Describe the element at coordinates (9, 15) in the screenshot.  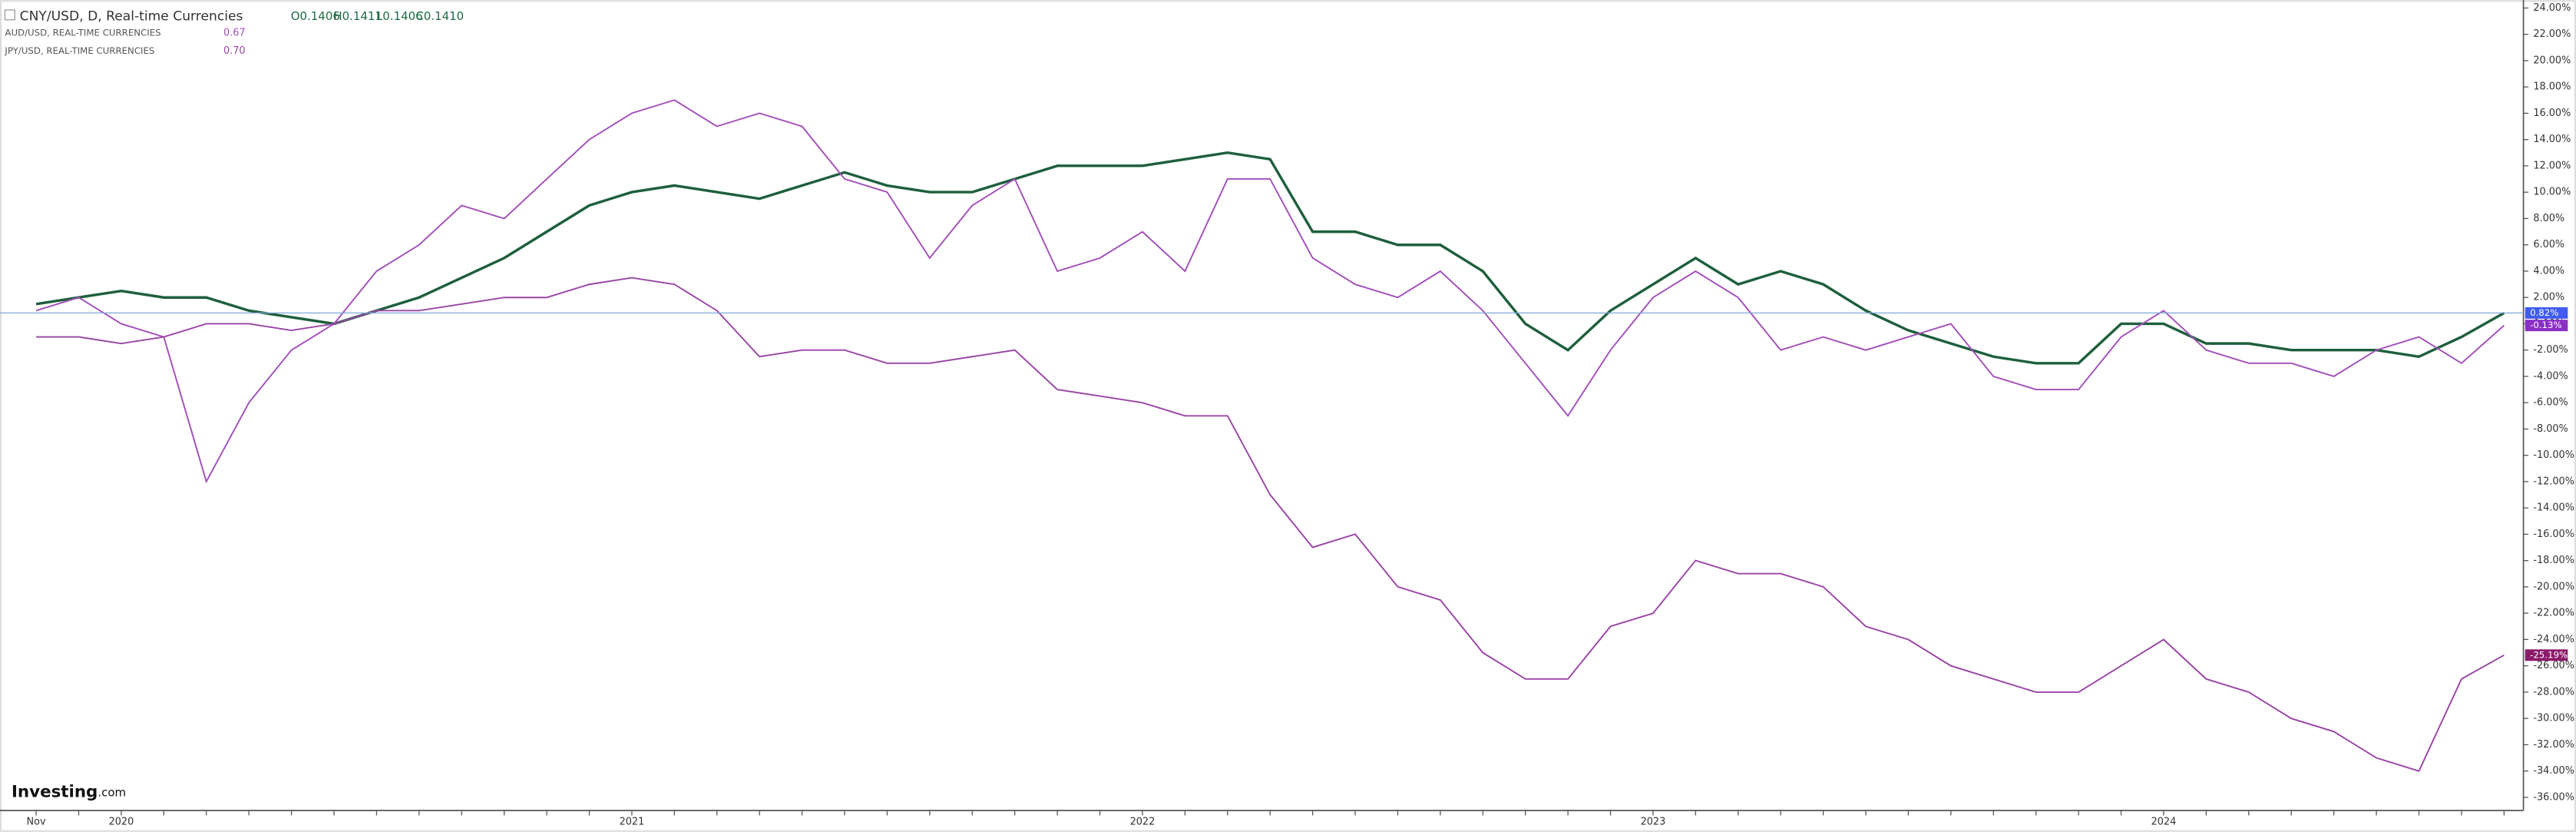
I see `collapse-icon` at that location.